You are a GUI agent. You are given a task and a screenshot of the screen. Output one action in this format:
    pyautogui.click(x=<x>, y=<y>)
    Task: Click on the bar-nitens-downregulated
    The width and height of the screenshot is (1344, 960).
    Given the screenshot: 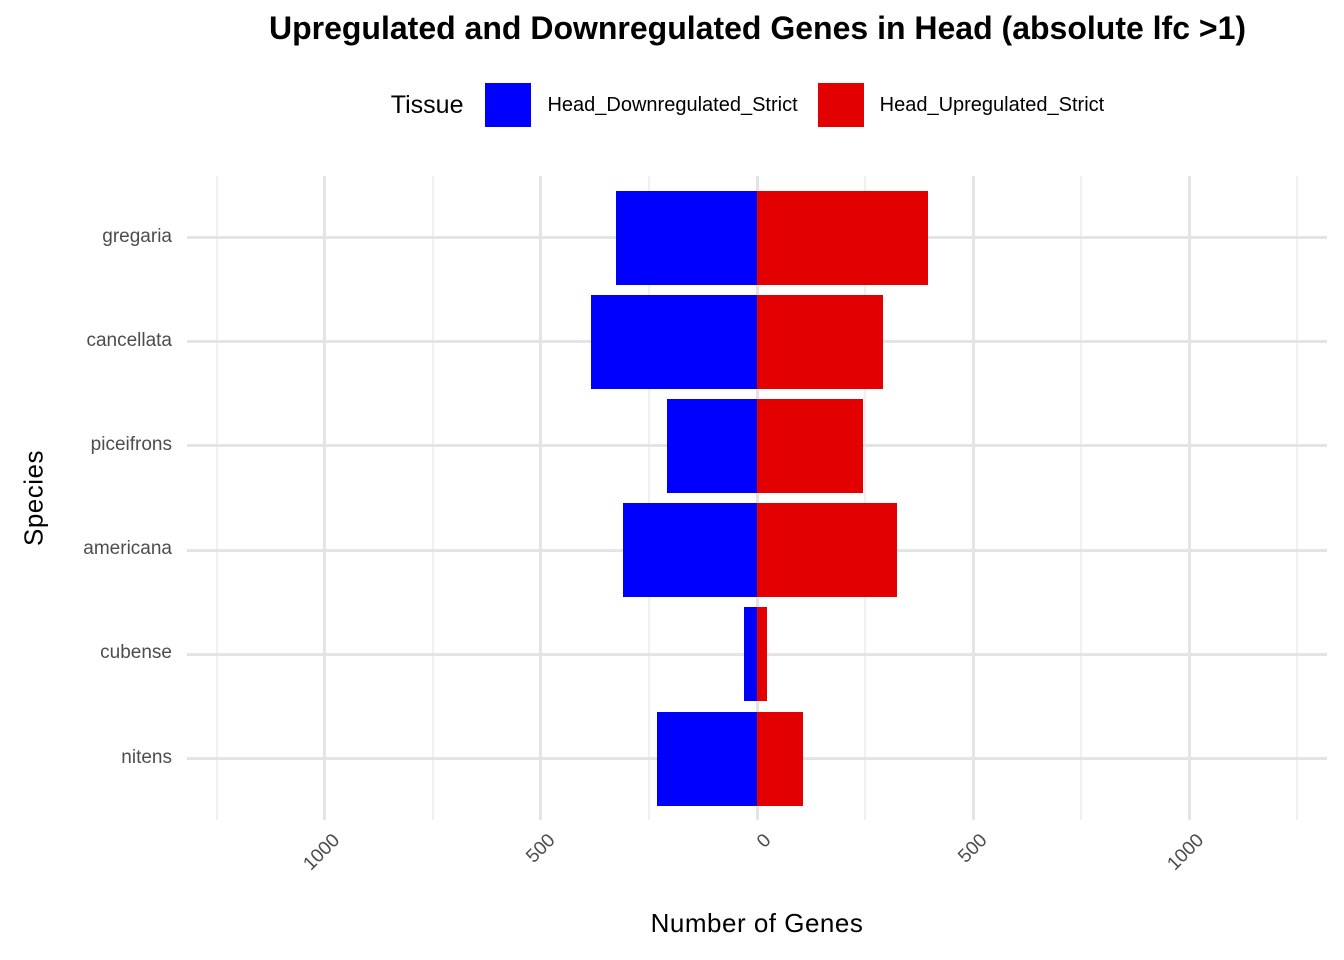 What is the action you would take?
    pyautogui.click(x=707, y=758)
    